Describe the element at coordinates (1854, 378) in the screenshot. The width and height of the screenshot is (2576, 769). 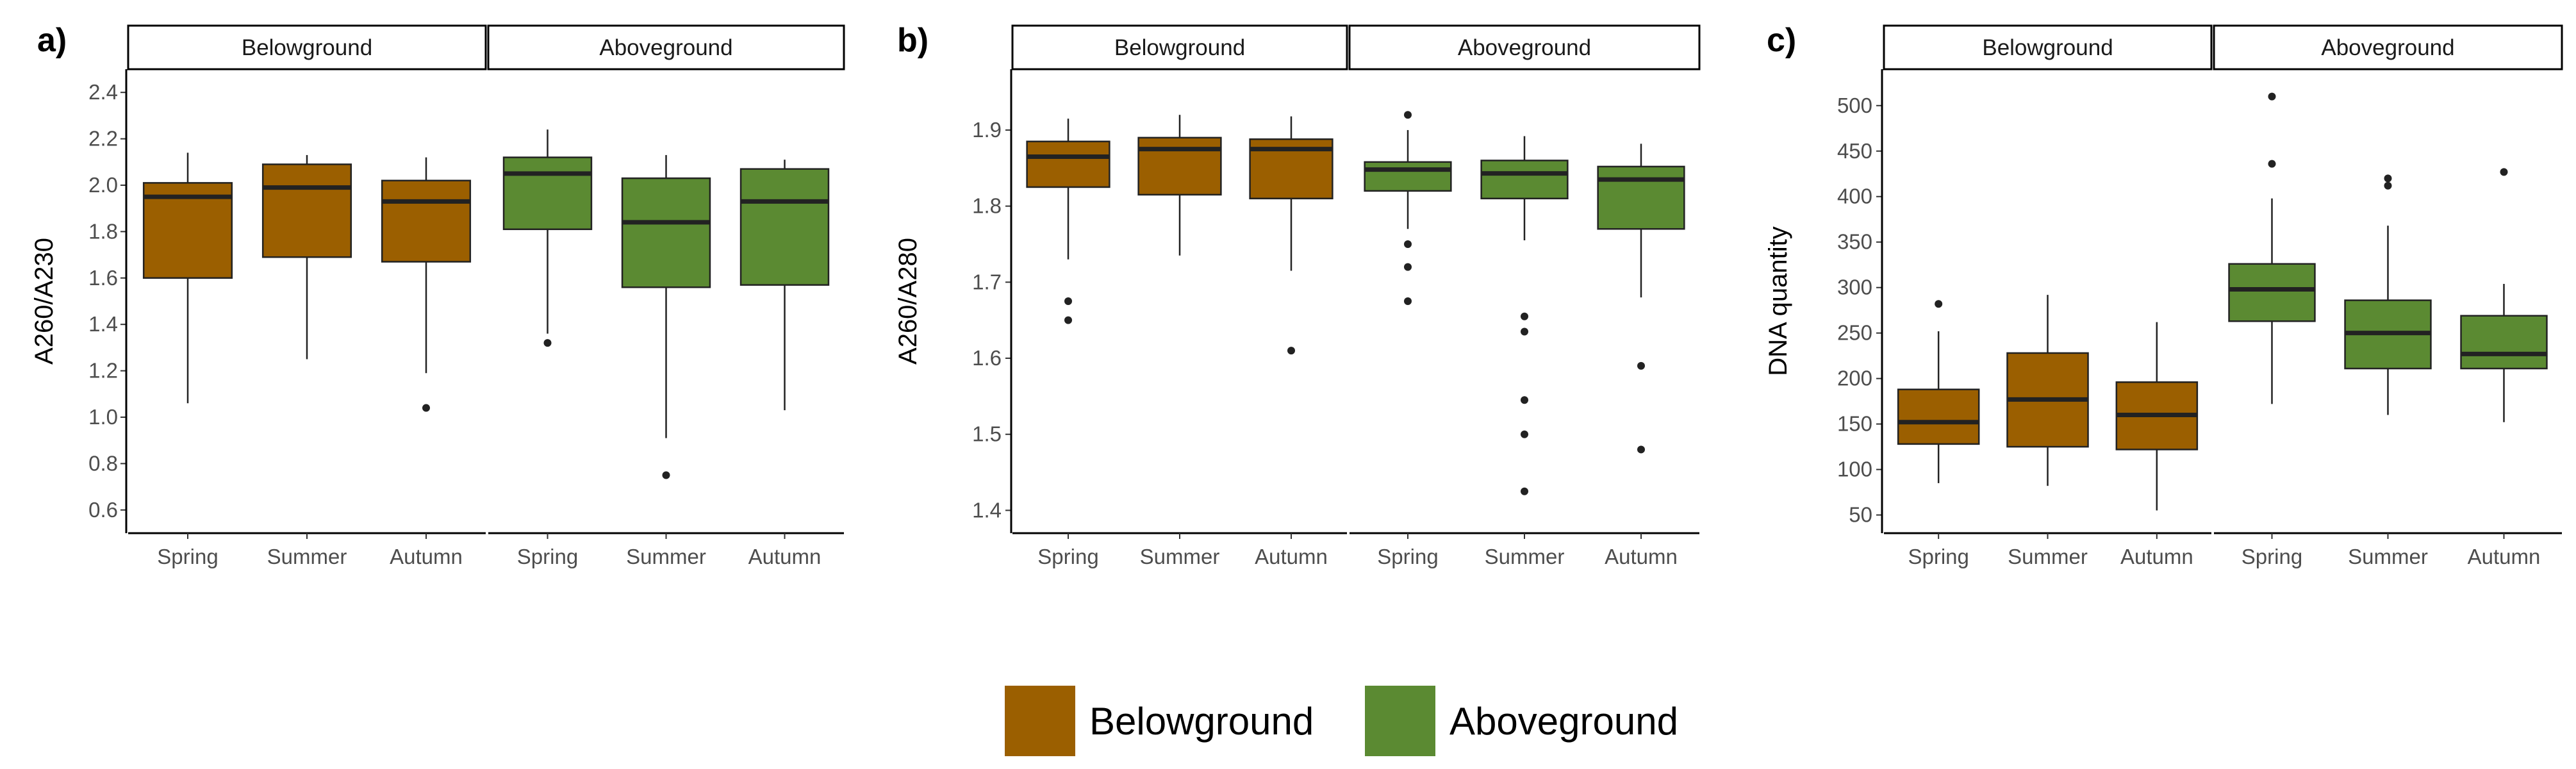
I see `y-tick-label: 200` at that location.